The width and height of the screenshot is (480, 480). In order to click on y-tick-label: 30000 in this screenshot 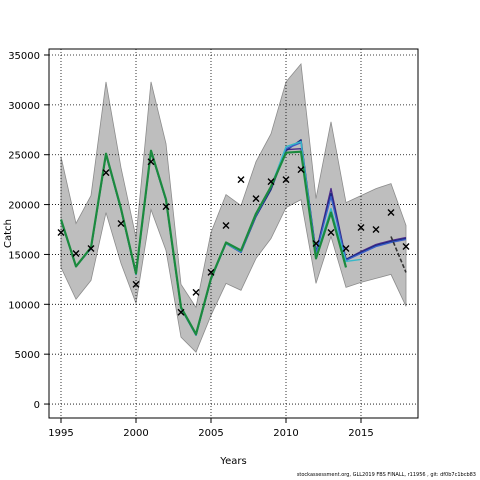, I will do `click(24, 106)`.